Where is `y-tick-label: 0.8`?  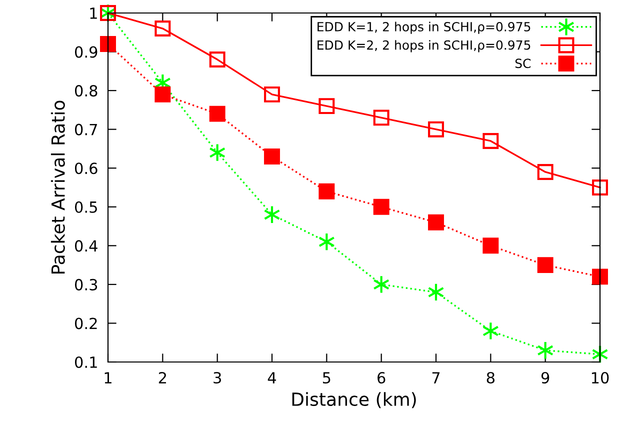 y-tick-label: 0.8 is located at coordinates (86, 91).